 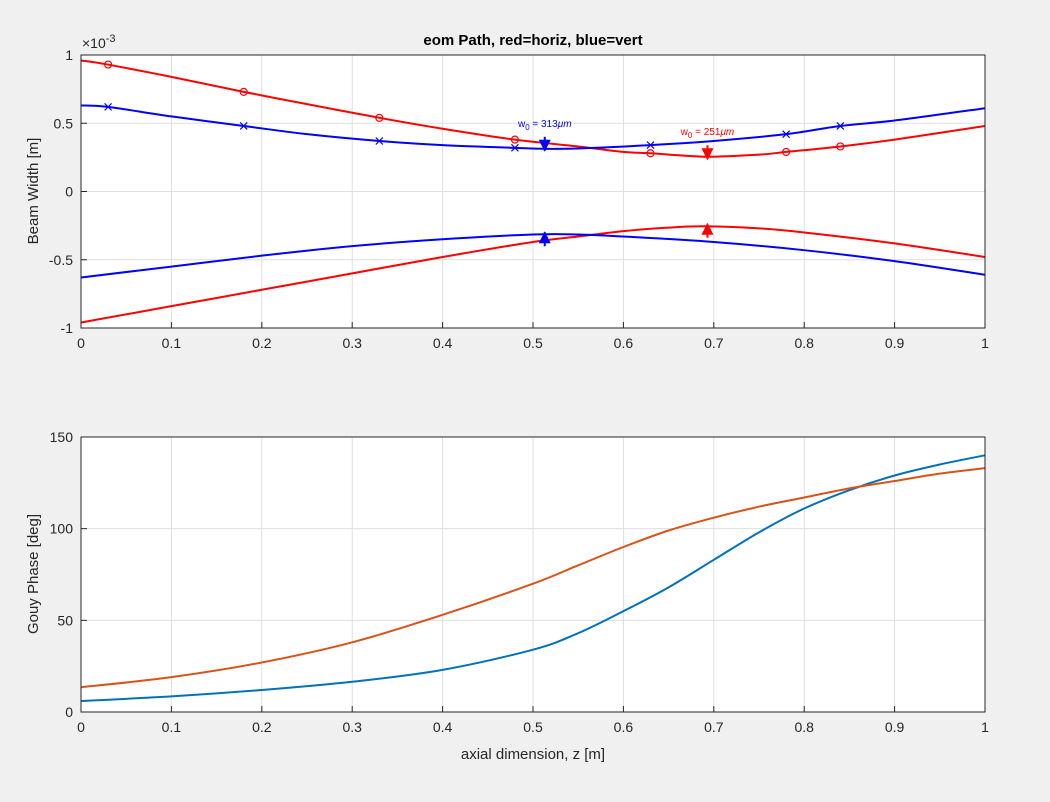 What do you see at coordinates (94, 43) in the screenshot?
I see `y-exponent-base: ×10` at bounding box center [94, 43].